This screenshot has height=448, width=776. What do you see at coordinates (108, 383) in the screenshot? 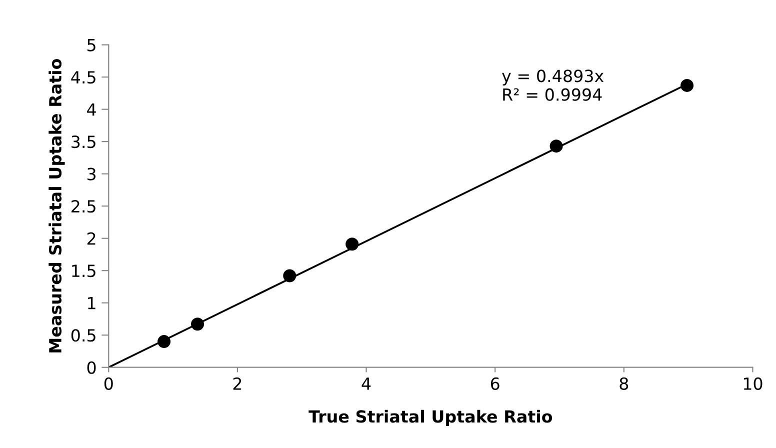
I see `x-tick-label: 0` at bounding box center [108, 383].